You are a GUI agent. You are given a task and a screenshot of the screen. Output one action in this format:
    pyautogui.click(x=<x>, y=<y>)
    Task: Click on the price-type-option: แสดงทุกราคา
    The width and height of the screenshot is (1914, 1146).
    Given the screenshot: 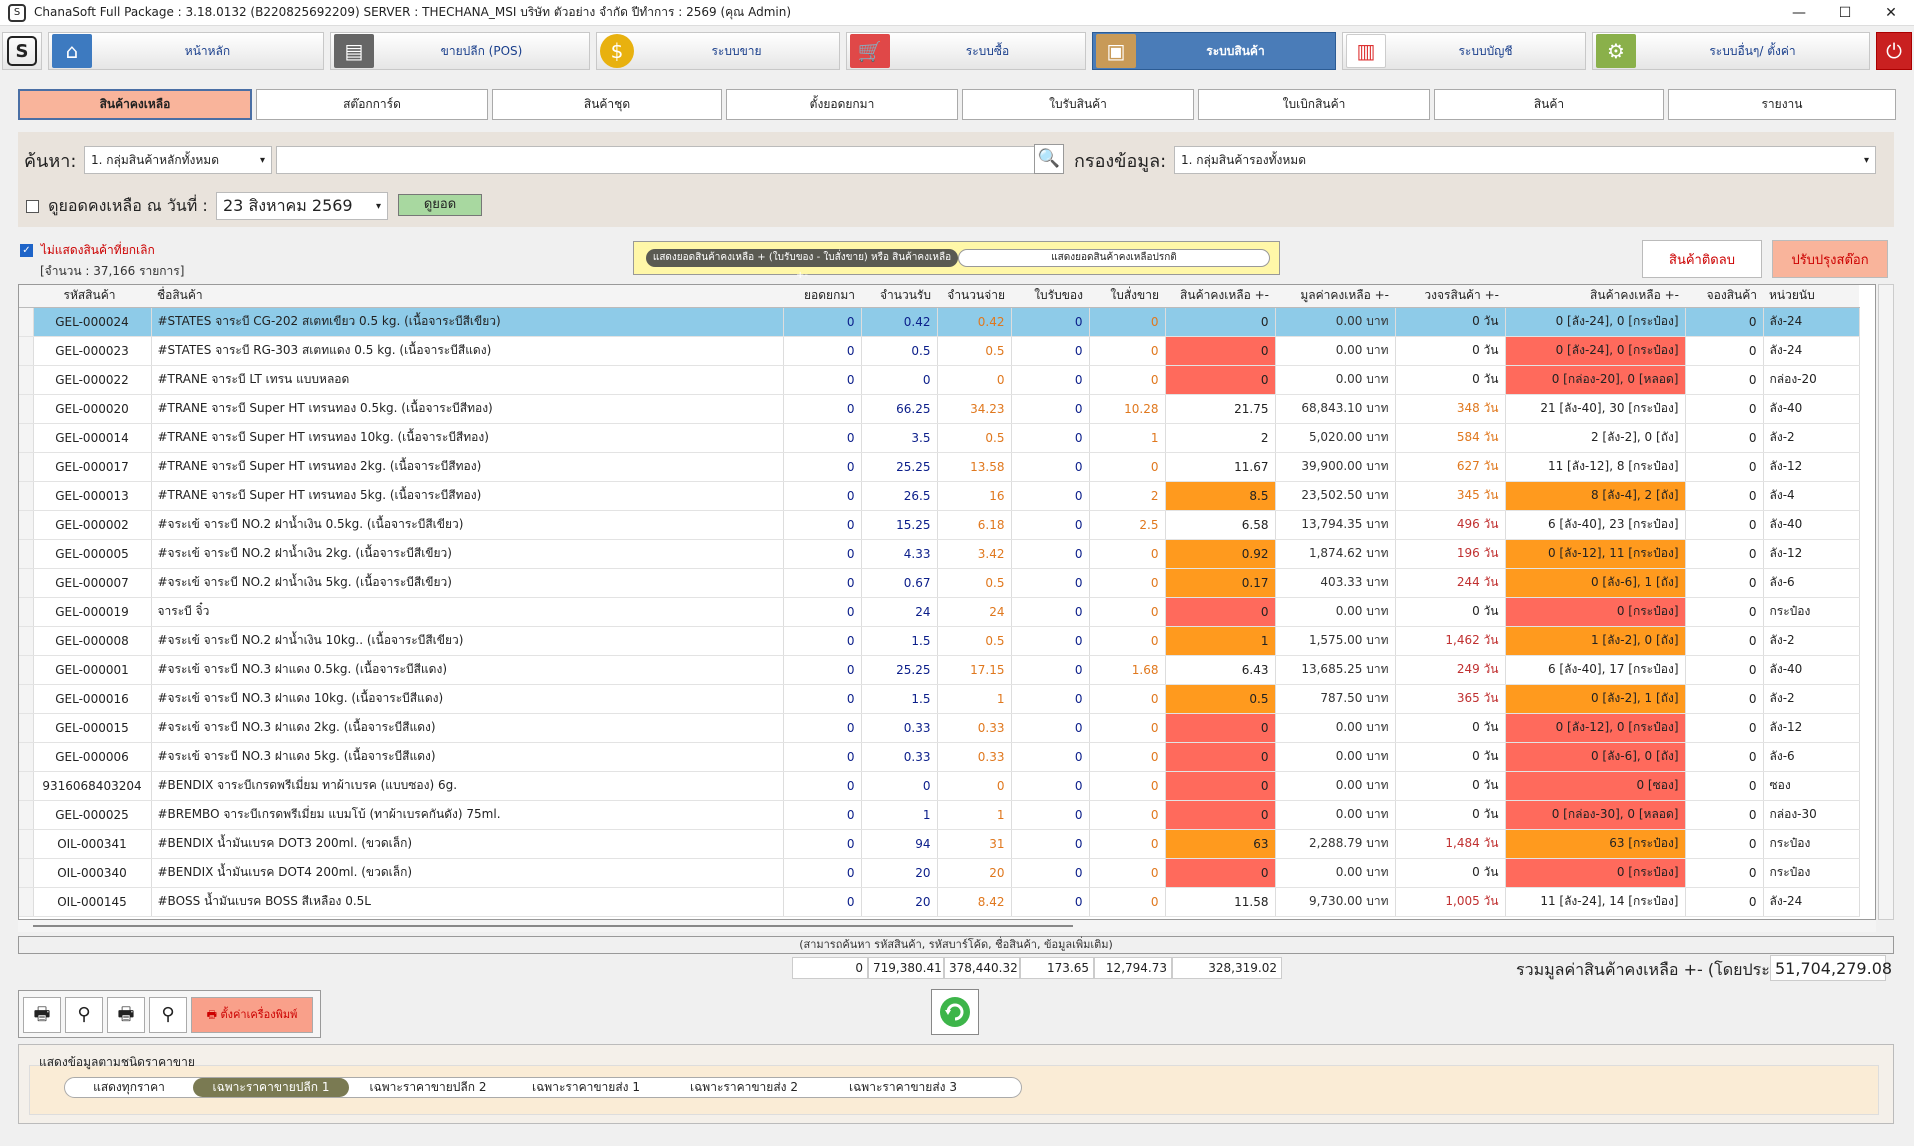 What is the action you would take?
    pyautogui.click(x=129, y=1087)
    